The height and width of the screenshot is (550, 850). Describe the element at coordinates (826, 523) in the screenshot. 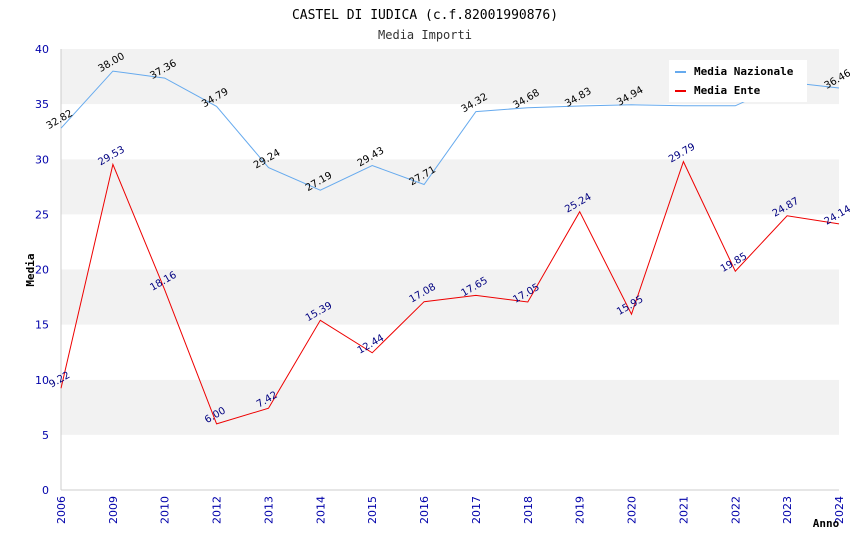

I see `x-axis-label: Anno` at that location.